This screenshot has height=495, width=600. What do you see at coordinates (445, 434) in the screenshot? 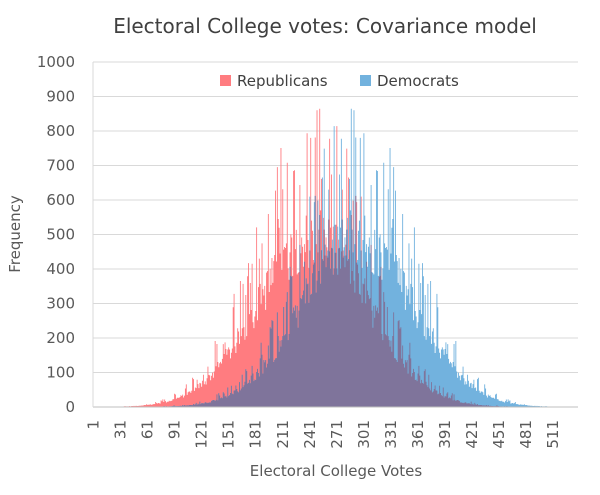
I see `x-tick-label: 391` at bounding box center [445, 434].